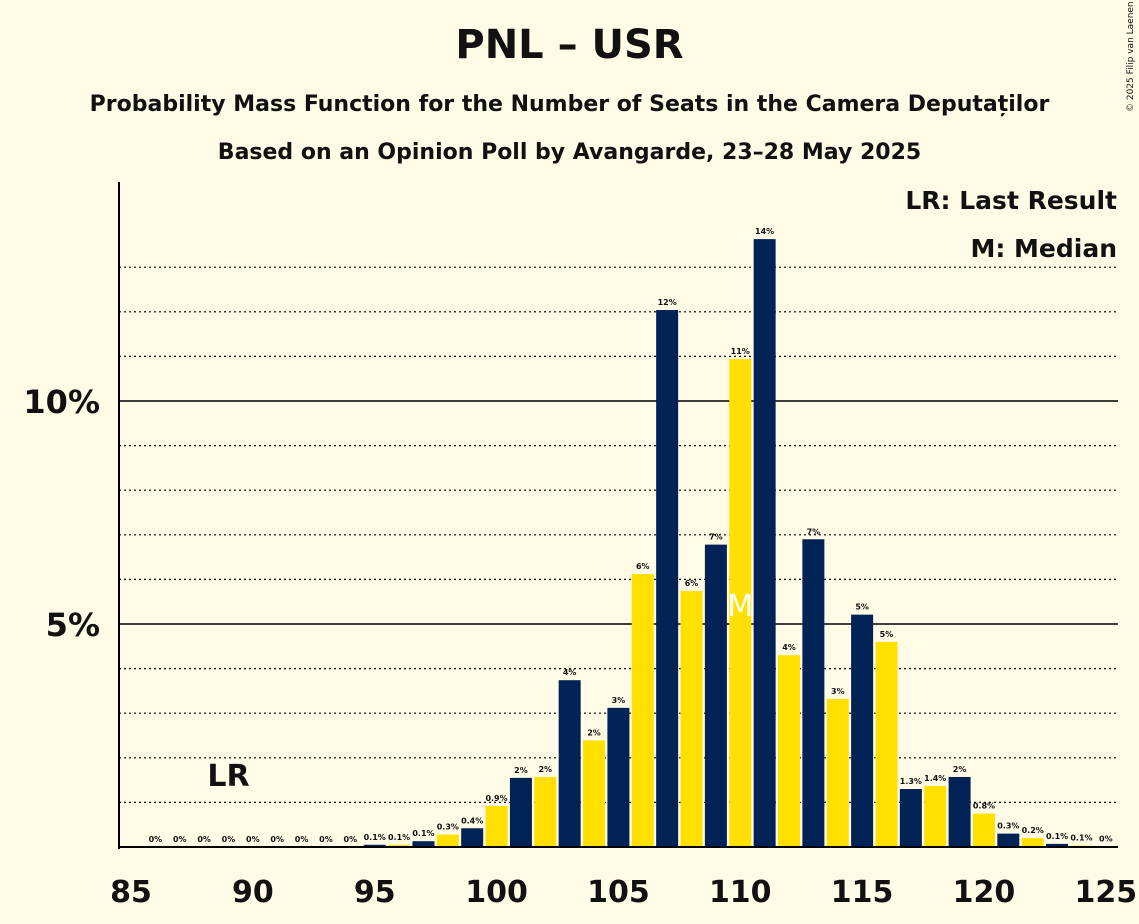 This screenshot has width=1139, height=924. I want to click on legend-entry: LR: Last Result, so click(1011, 200).